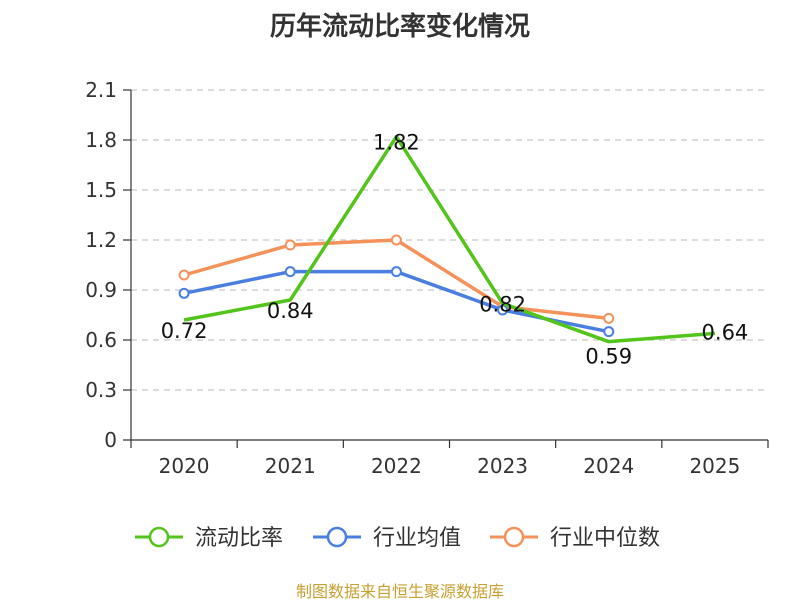  Describe the element at coordinates (608, 466) in the screenshot. I see `x-tick-label: 2024` at that location.